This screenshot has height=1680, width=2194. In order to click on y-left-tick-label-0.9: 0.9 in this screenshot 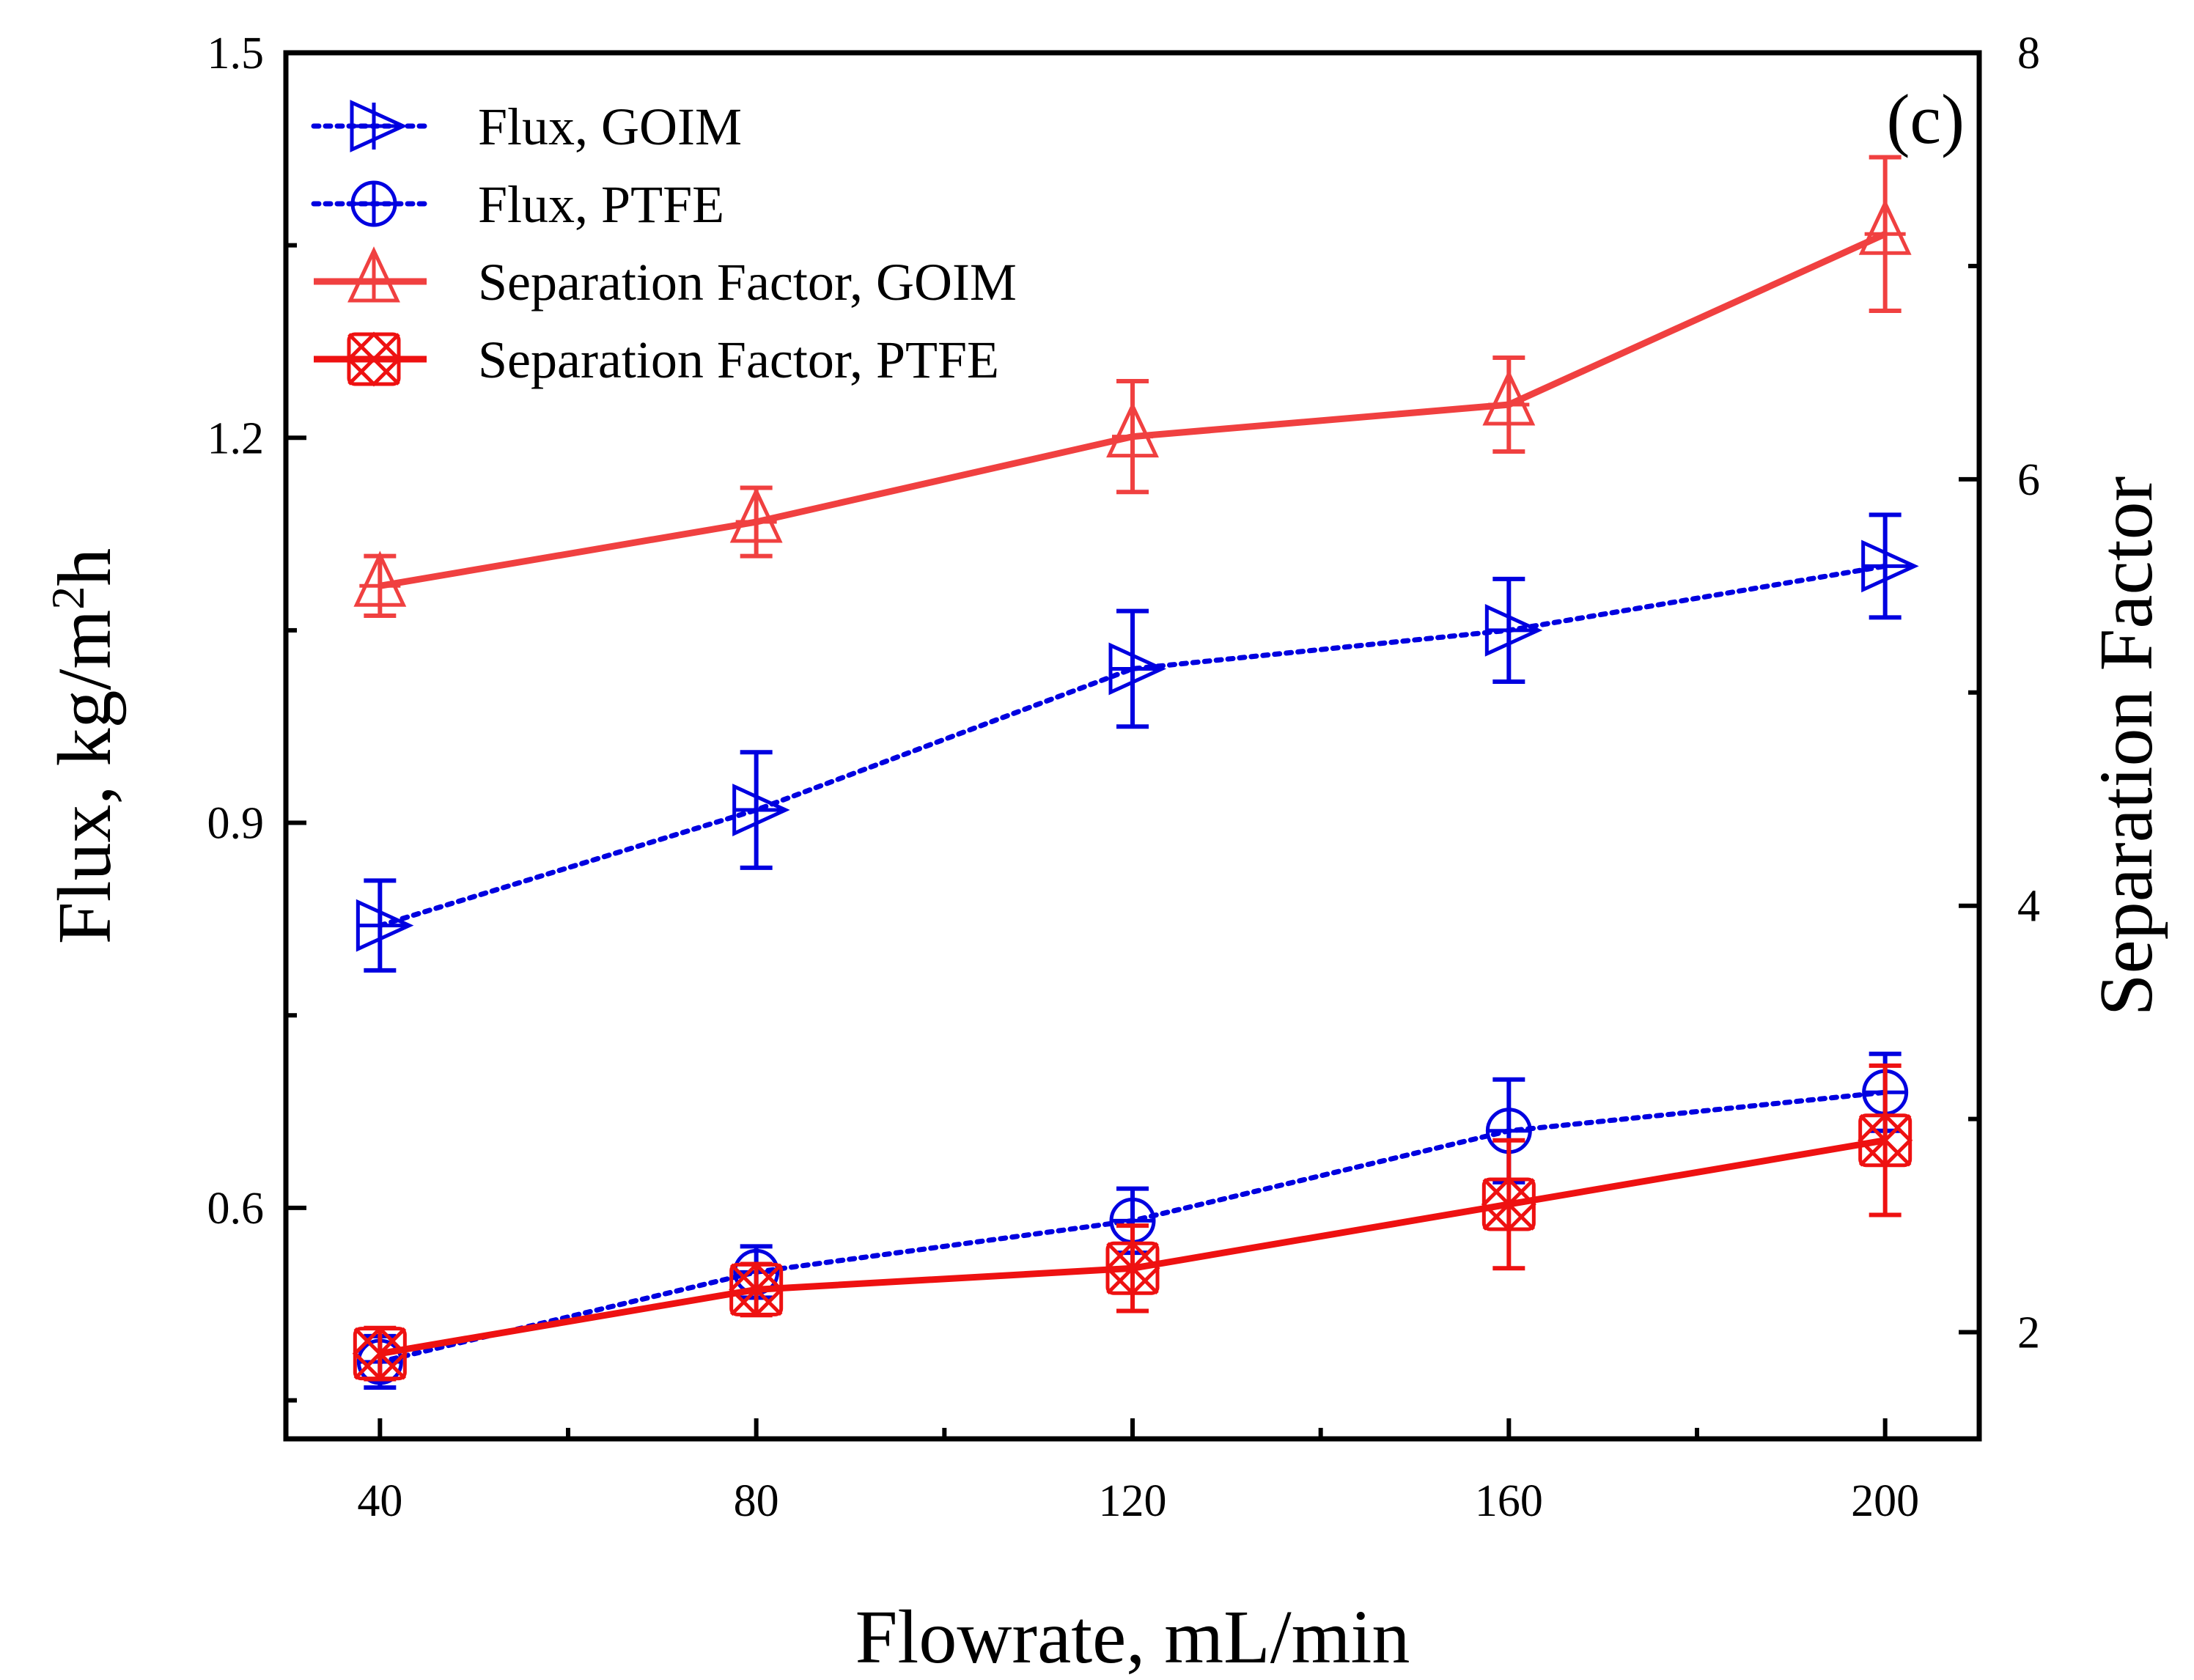, I will do `click(236, 824)`.